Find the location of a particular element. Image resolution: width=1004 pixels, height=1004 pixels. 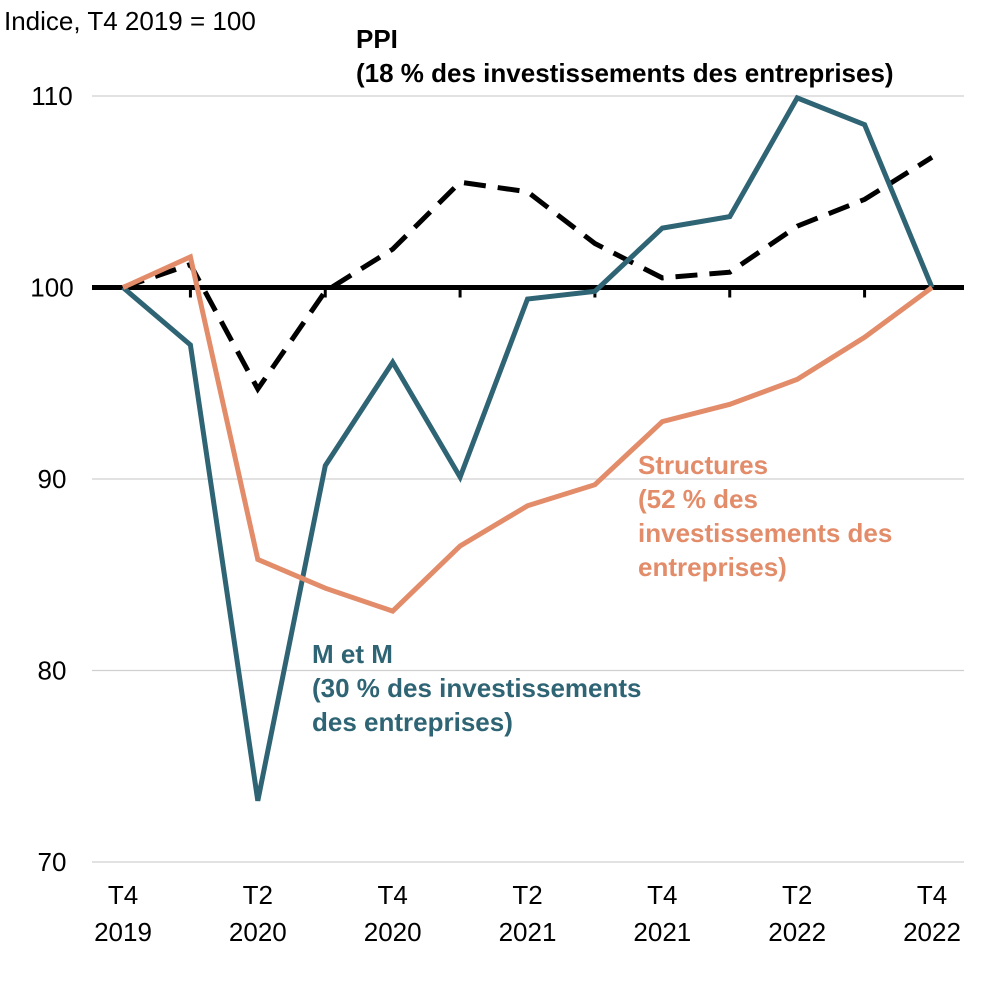

series-label-line: Structures is located at coordinates (703, 465).